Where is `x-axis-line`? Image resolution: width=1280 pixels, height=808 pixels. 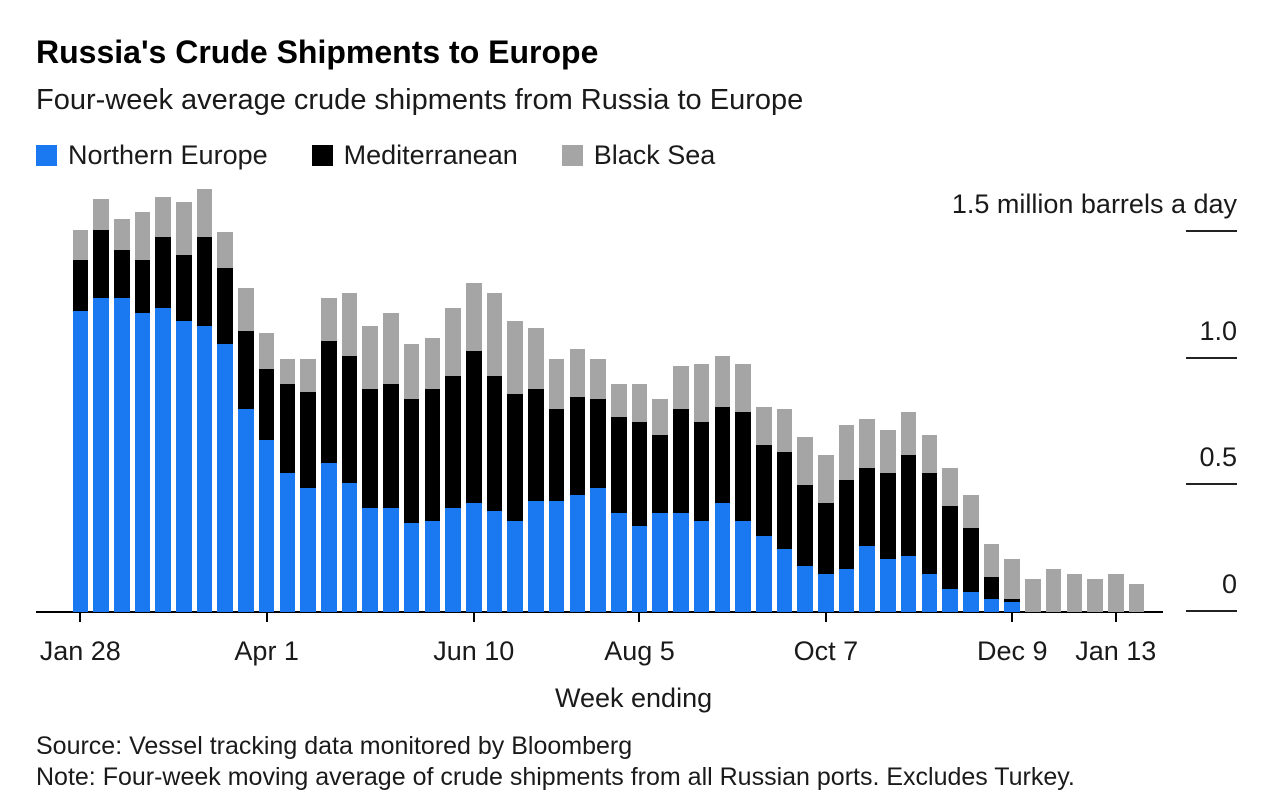
x-axis-line is located at coordinates (599, 612).